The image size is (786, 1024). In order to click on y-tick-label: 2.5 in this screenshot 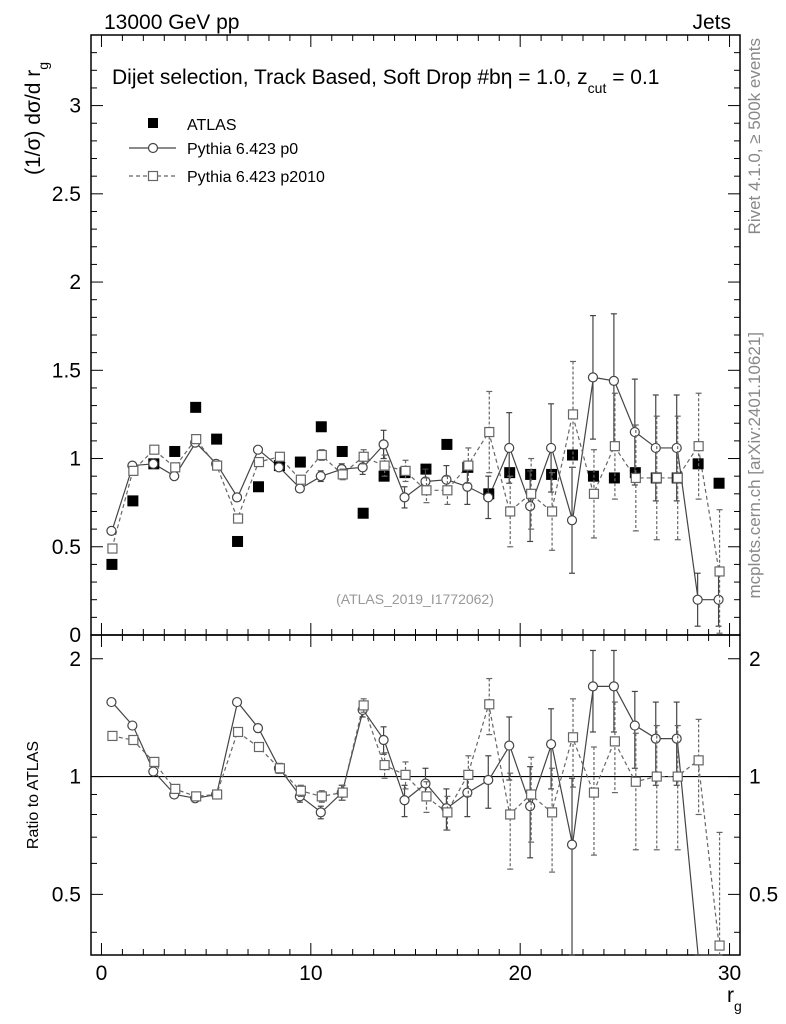, I will do `click(66, 194)`.